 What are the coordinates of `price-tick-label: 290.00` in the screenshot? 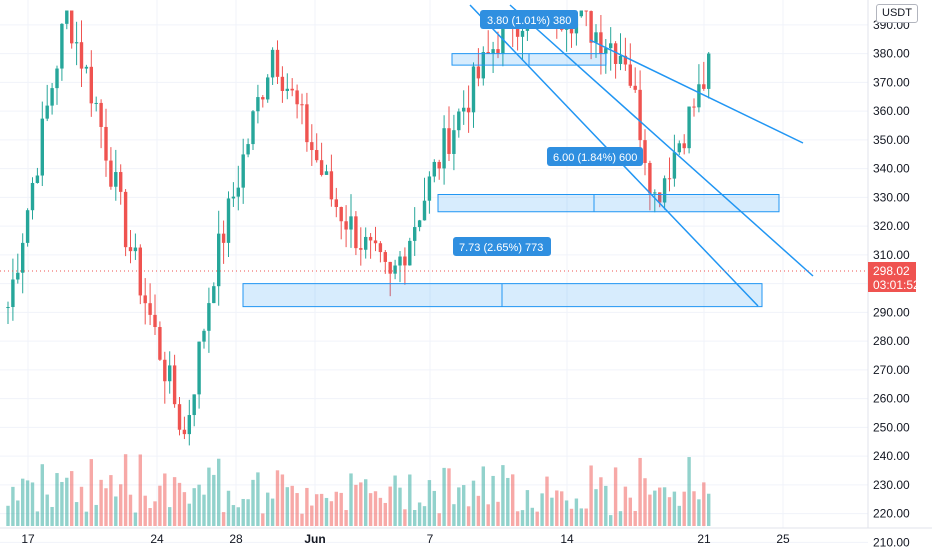 It's located at (891, 312).